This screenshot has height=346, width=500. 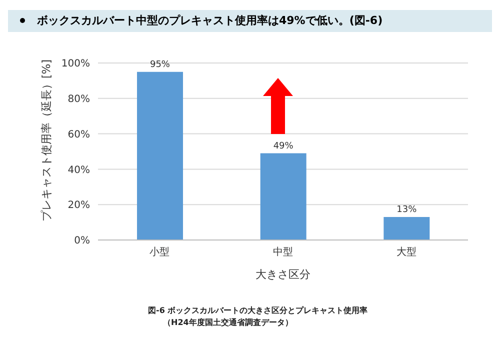 I want to click on data-label: 49%, so click(x=283, y=146).